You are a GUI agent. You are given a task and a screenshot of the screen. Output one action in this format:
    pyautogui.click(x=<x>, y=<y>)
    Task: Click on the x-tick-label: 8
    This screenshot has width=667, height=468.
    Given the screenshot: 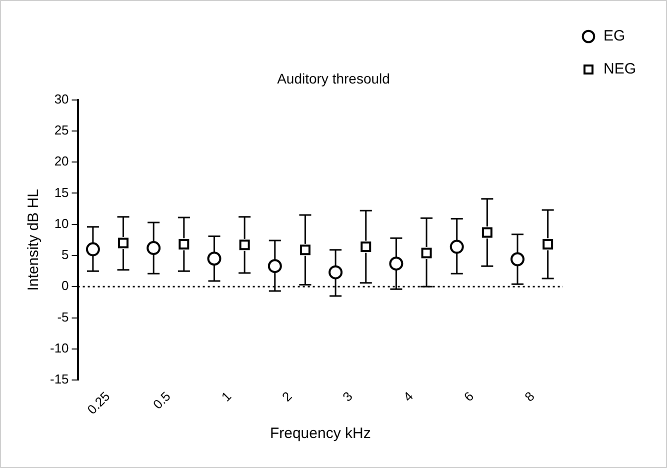 What is the action you would take?
    pyautogui.click(x=530, y=396)
    